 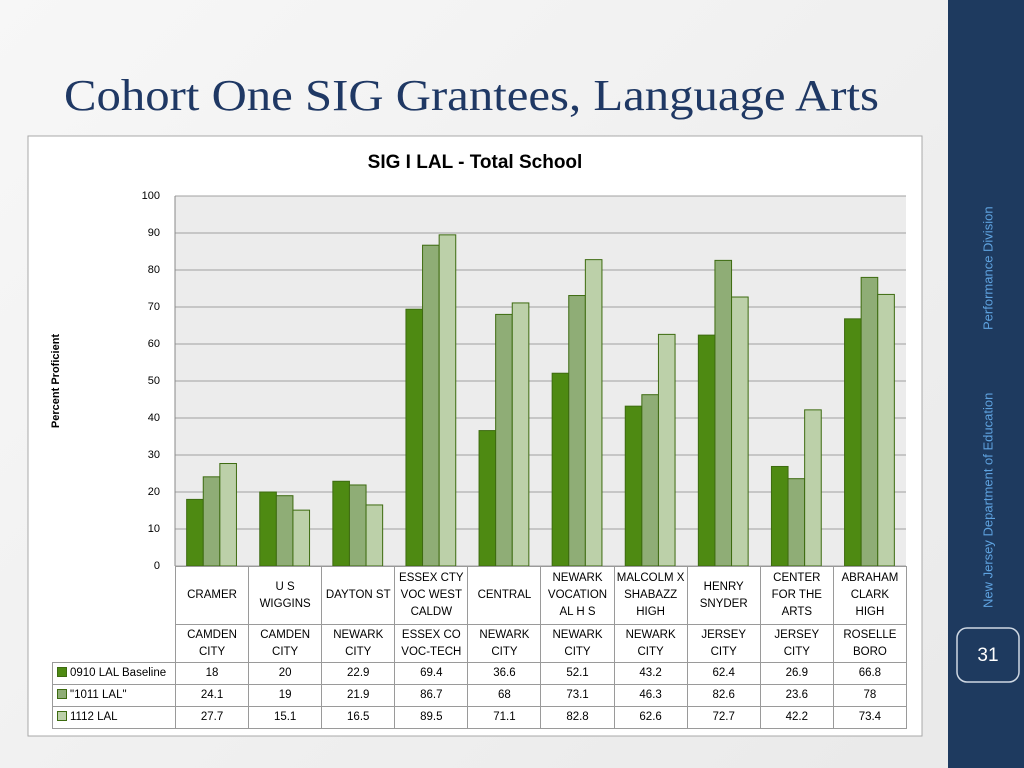 What do you see at coordinates (157, 566) in the screenshot?
I see `y-tick-label: 0` at bounding box center [157, 566].